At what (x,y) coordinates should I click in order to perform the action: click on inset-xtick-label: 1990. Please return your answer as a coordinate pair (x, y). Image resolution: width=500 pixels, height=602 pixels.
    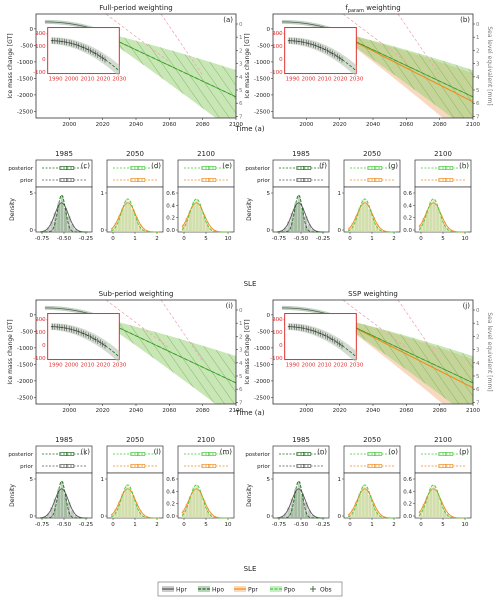
    Looking at the image, I should click on (293, 80).